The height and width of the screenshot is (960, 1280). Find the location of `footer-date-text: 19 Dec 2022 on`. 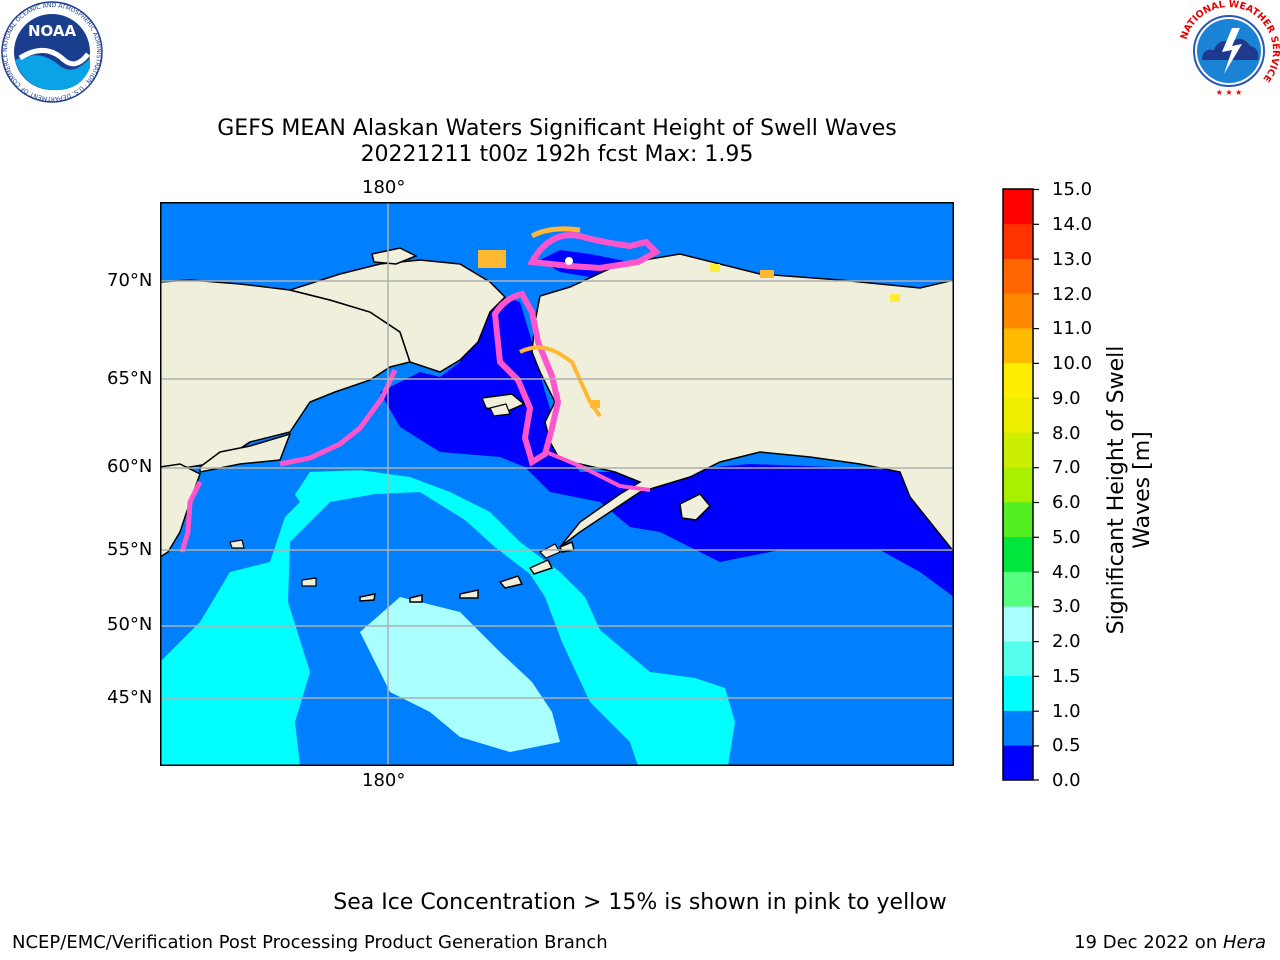

footer-date-text: 19 Dec 2022 on is located at coordinates (1148, 942).